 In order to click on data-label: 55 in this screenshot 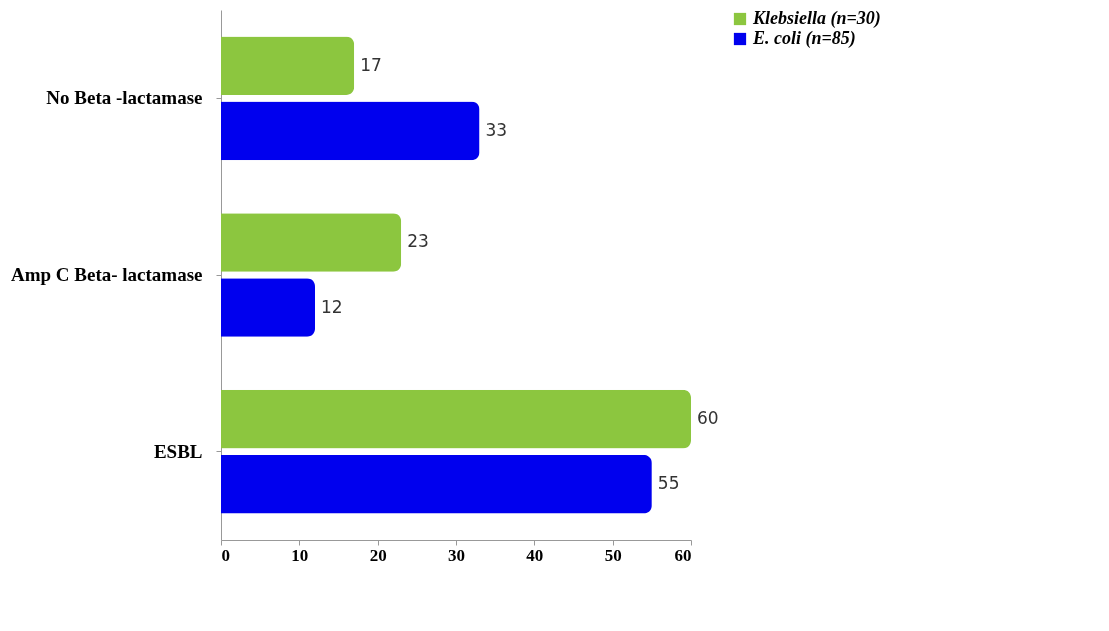, I will do `click(668, 483)`.